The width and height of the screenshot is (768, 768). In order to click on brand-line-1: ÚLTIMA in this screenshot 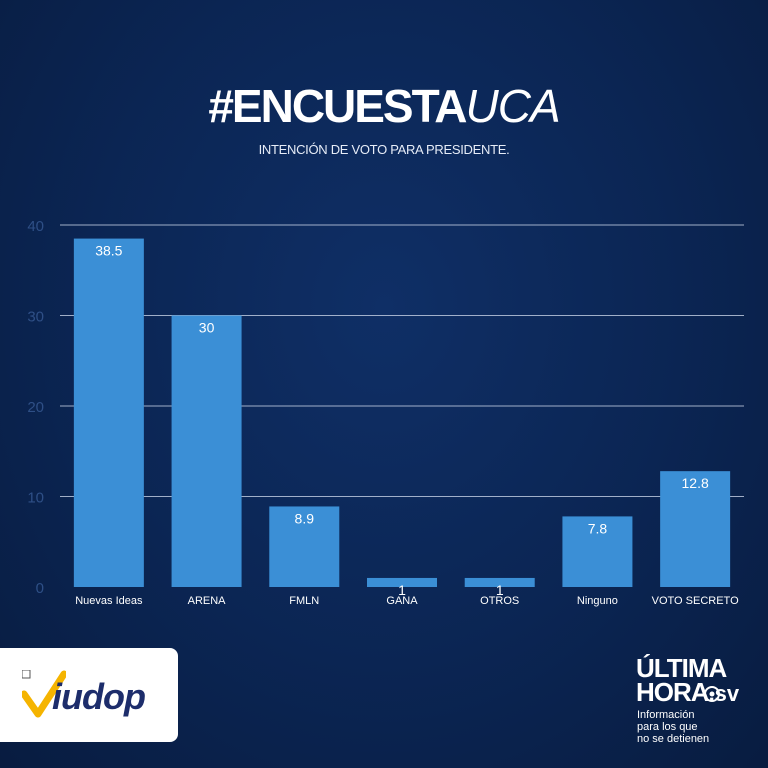, I will do `click(681, 668)`.